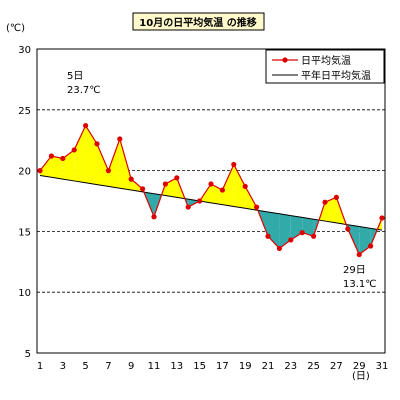 The width and height of the screenshot is (400, 400). I want to click on x-tick-label-5: 5, so click(85, 366).